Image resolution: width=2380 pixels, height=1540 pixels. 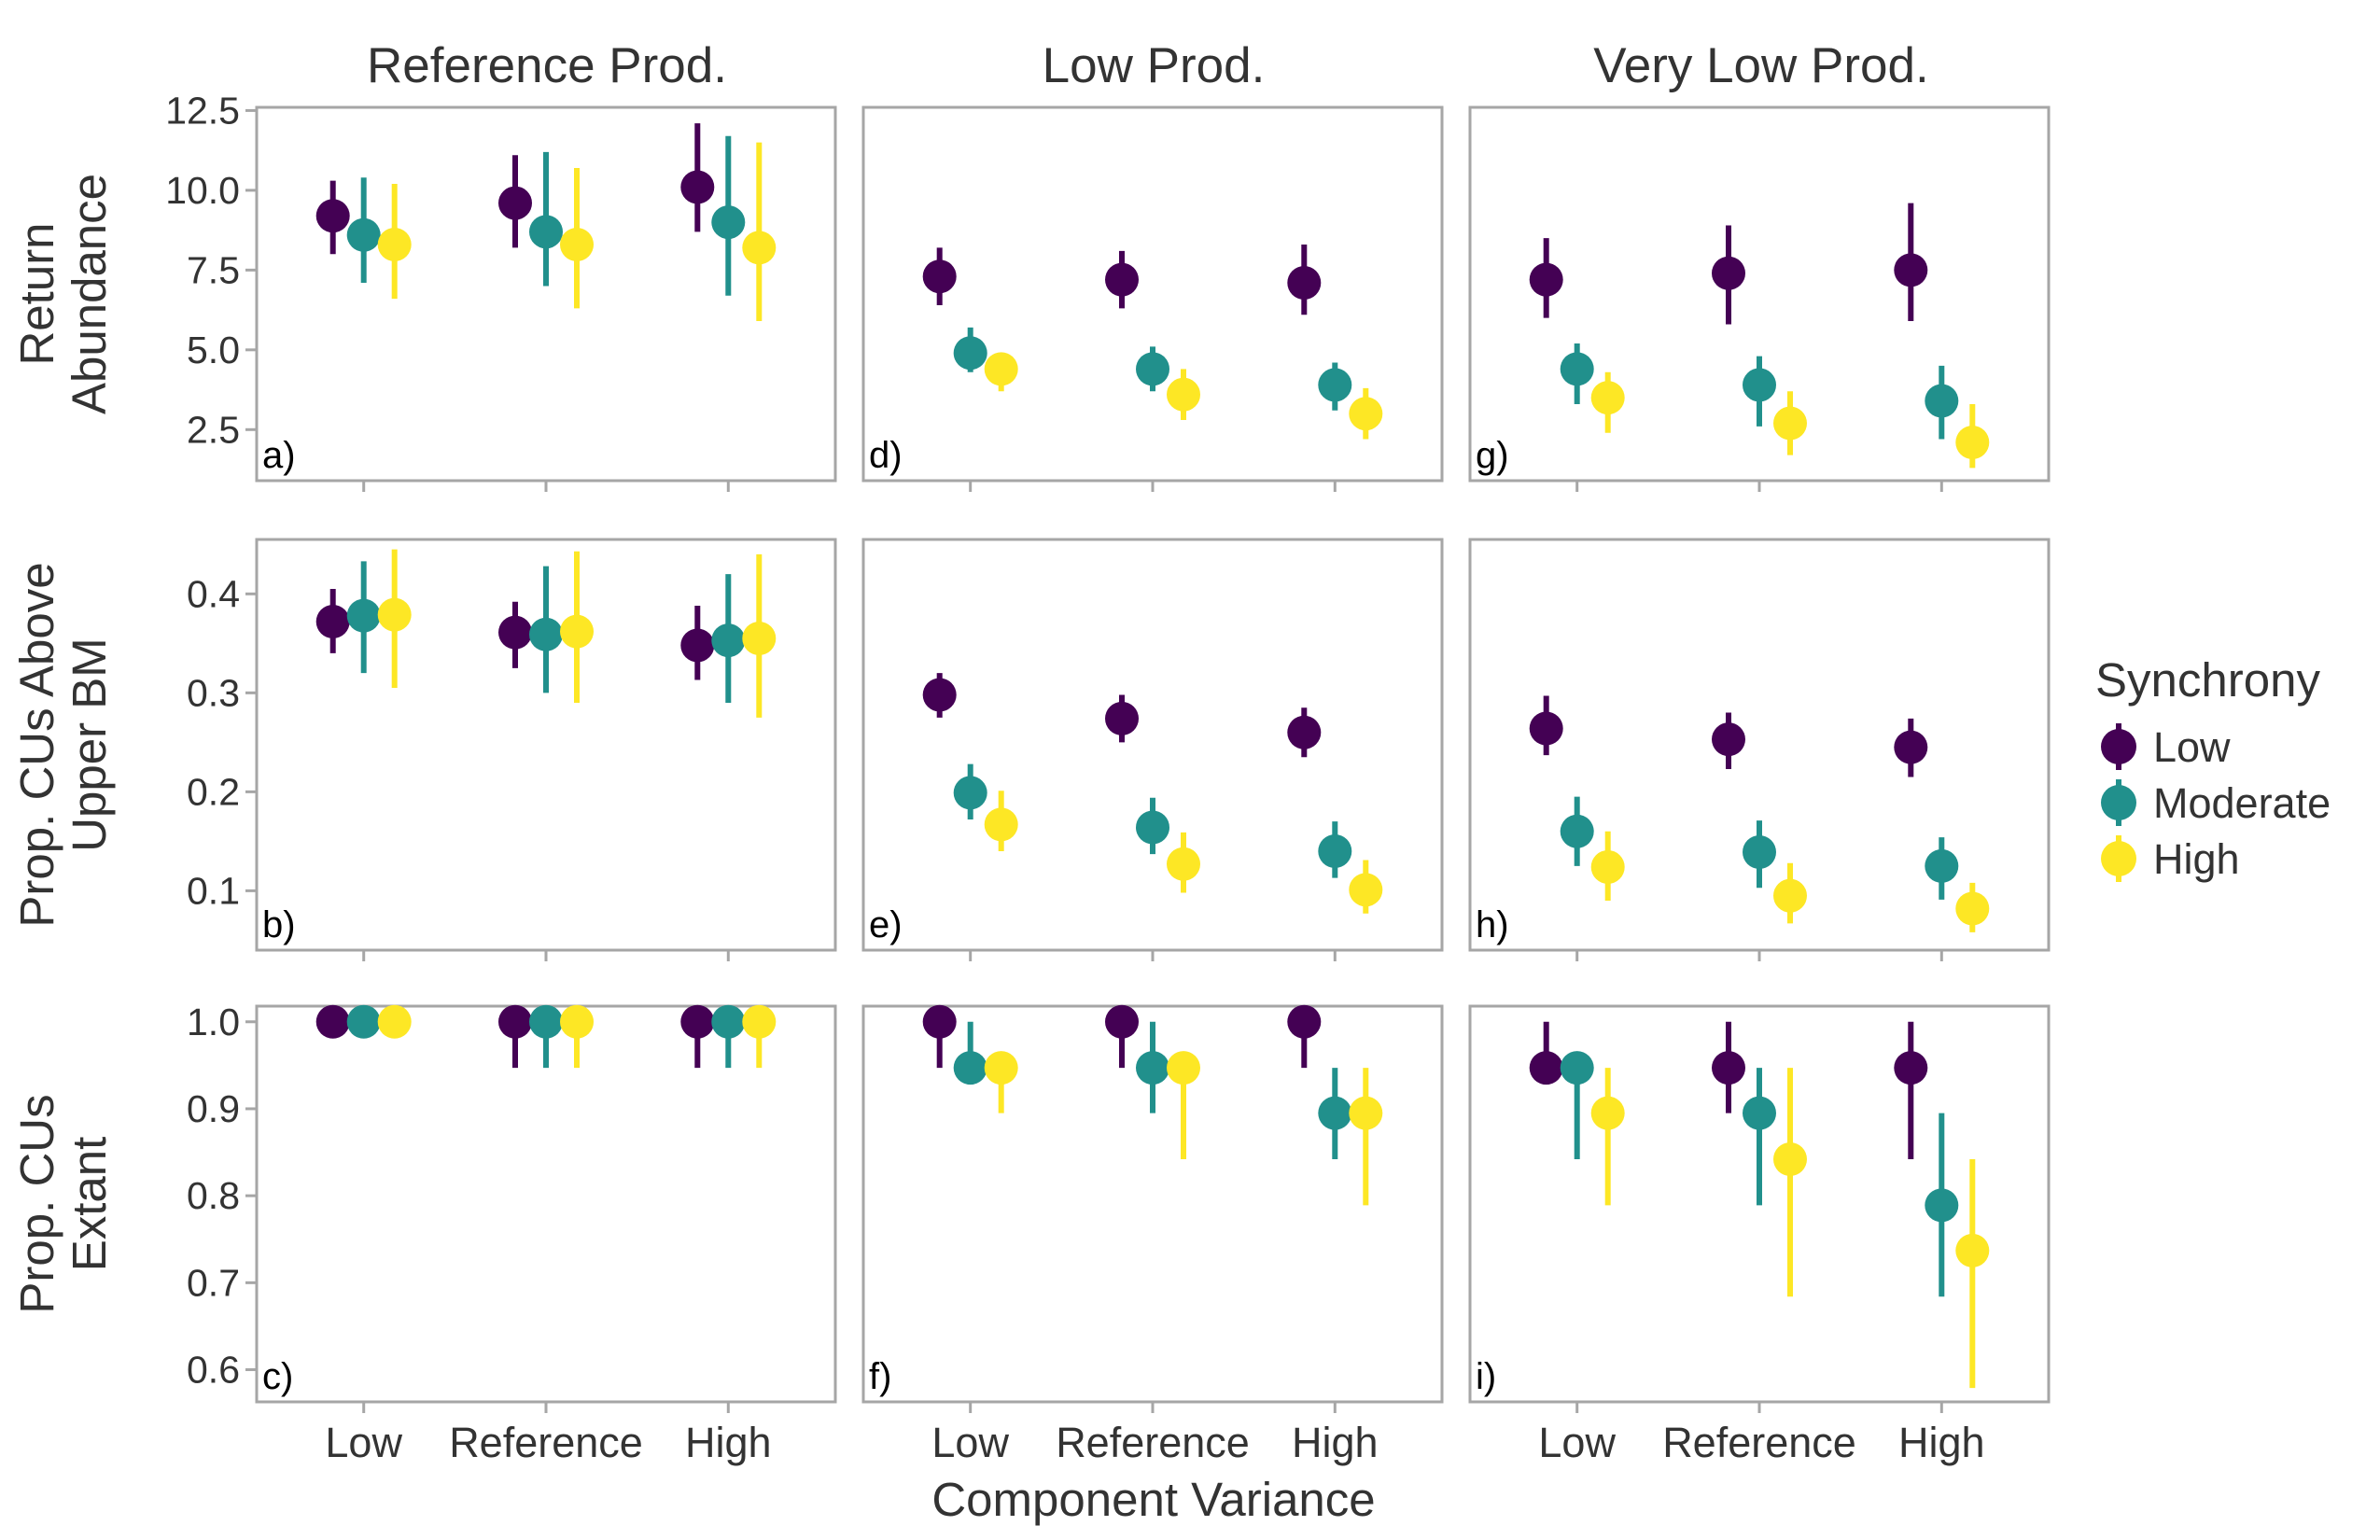 I want to click on y-tick-label: 10.0, so click(x=202, y=190).